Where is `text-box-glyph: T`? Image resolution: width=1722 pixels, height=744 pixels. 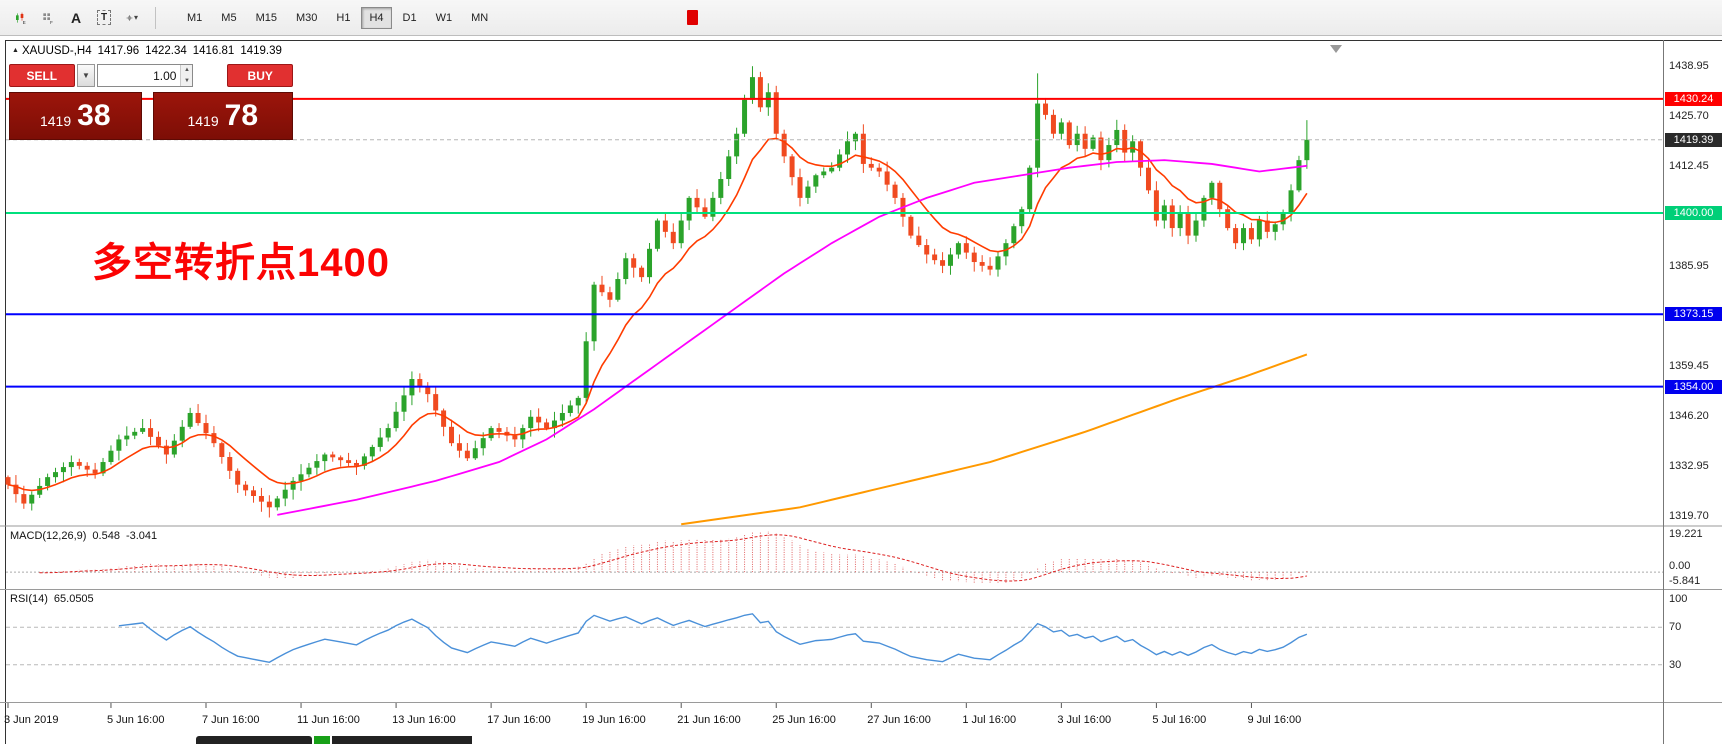
text-box-glyph: T is located at coordinates (104, 17).